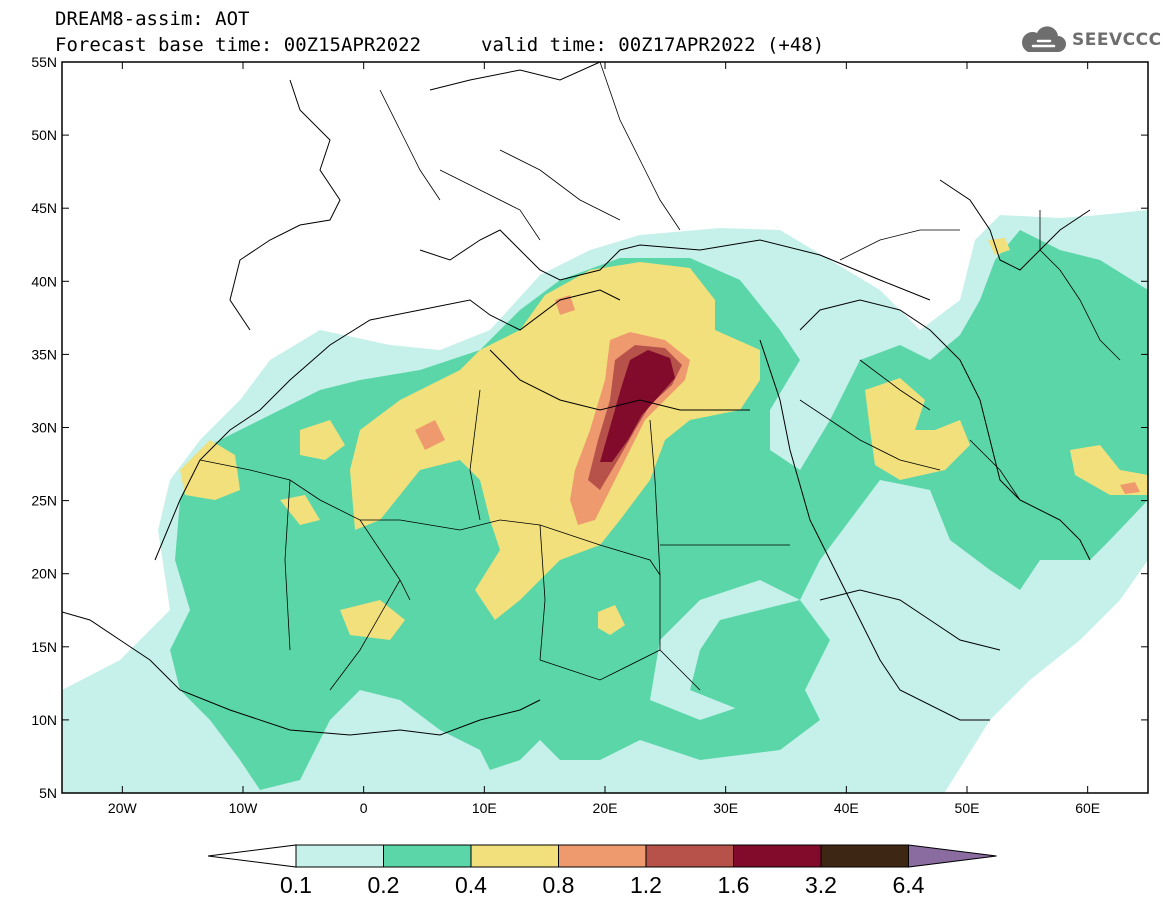 The height and width of the screenshot is (905, 1165). Describe the element at coordinates (364, 808) in the screenshot. I see `lon-tick-label: 0` at that location.